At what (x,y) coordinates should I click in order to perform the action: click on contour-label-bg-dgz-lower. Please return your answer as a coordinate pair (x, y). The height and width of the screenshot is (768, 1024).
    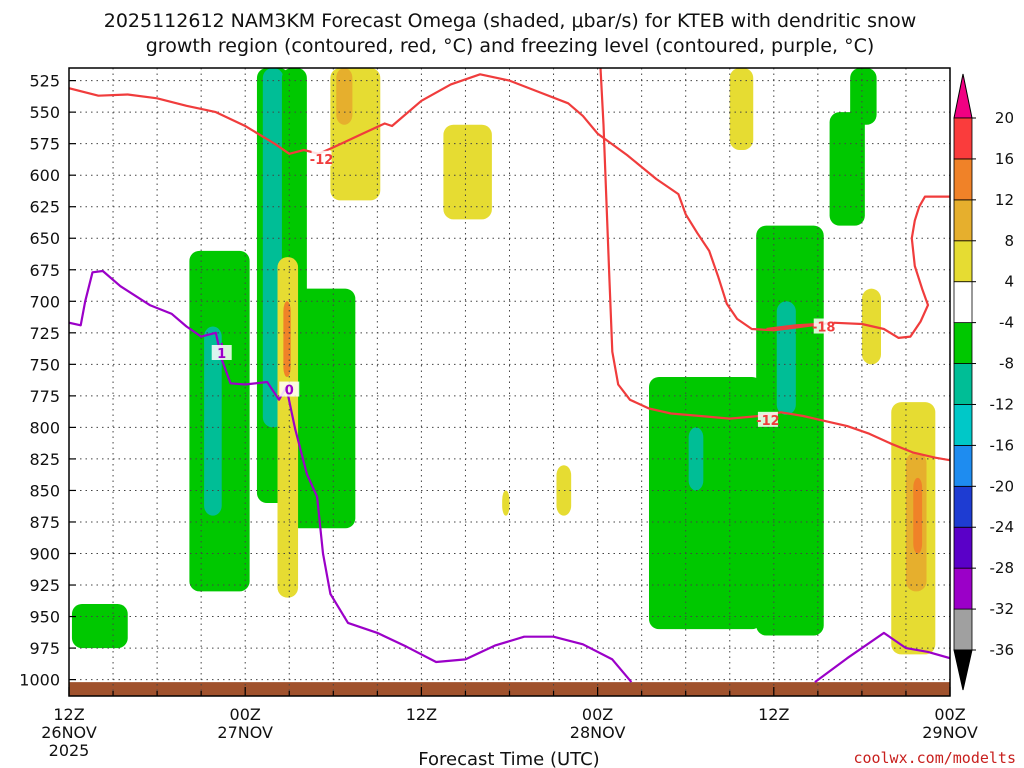
    Looking at the image, I should click on (767, 419).